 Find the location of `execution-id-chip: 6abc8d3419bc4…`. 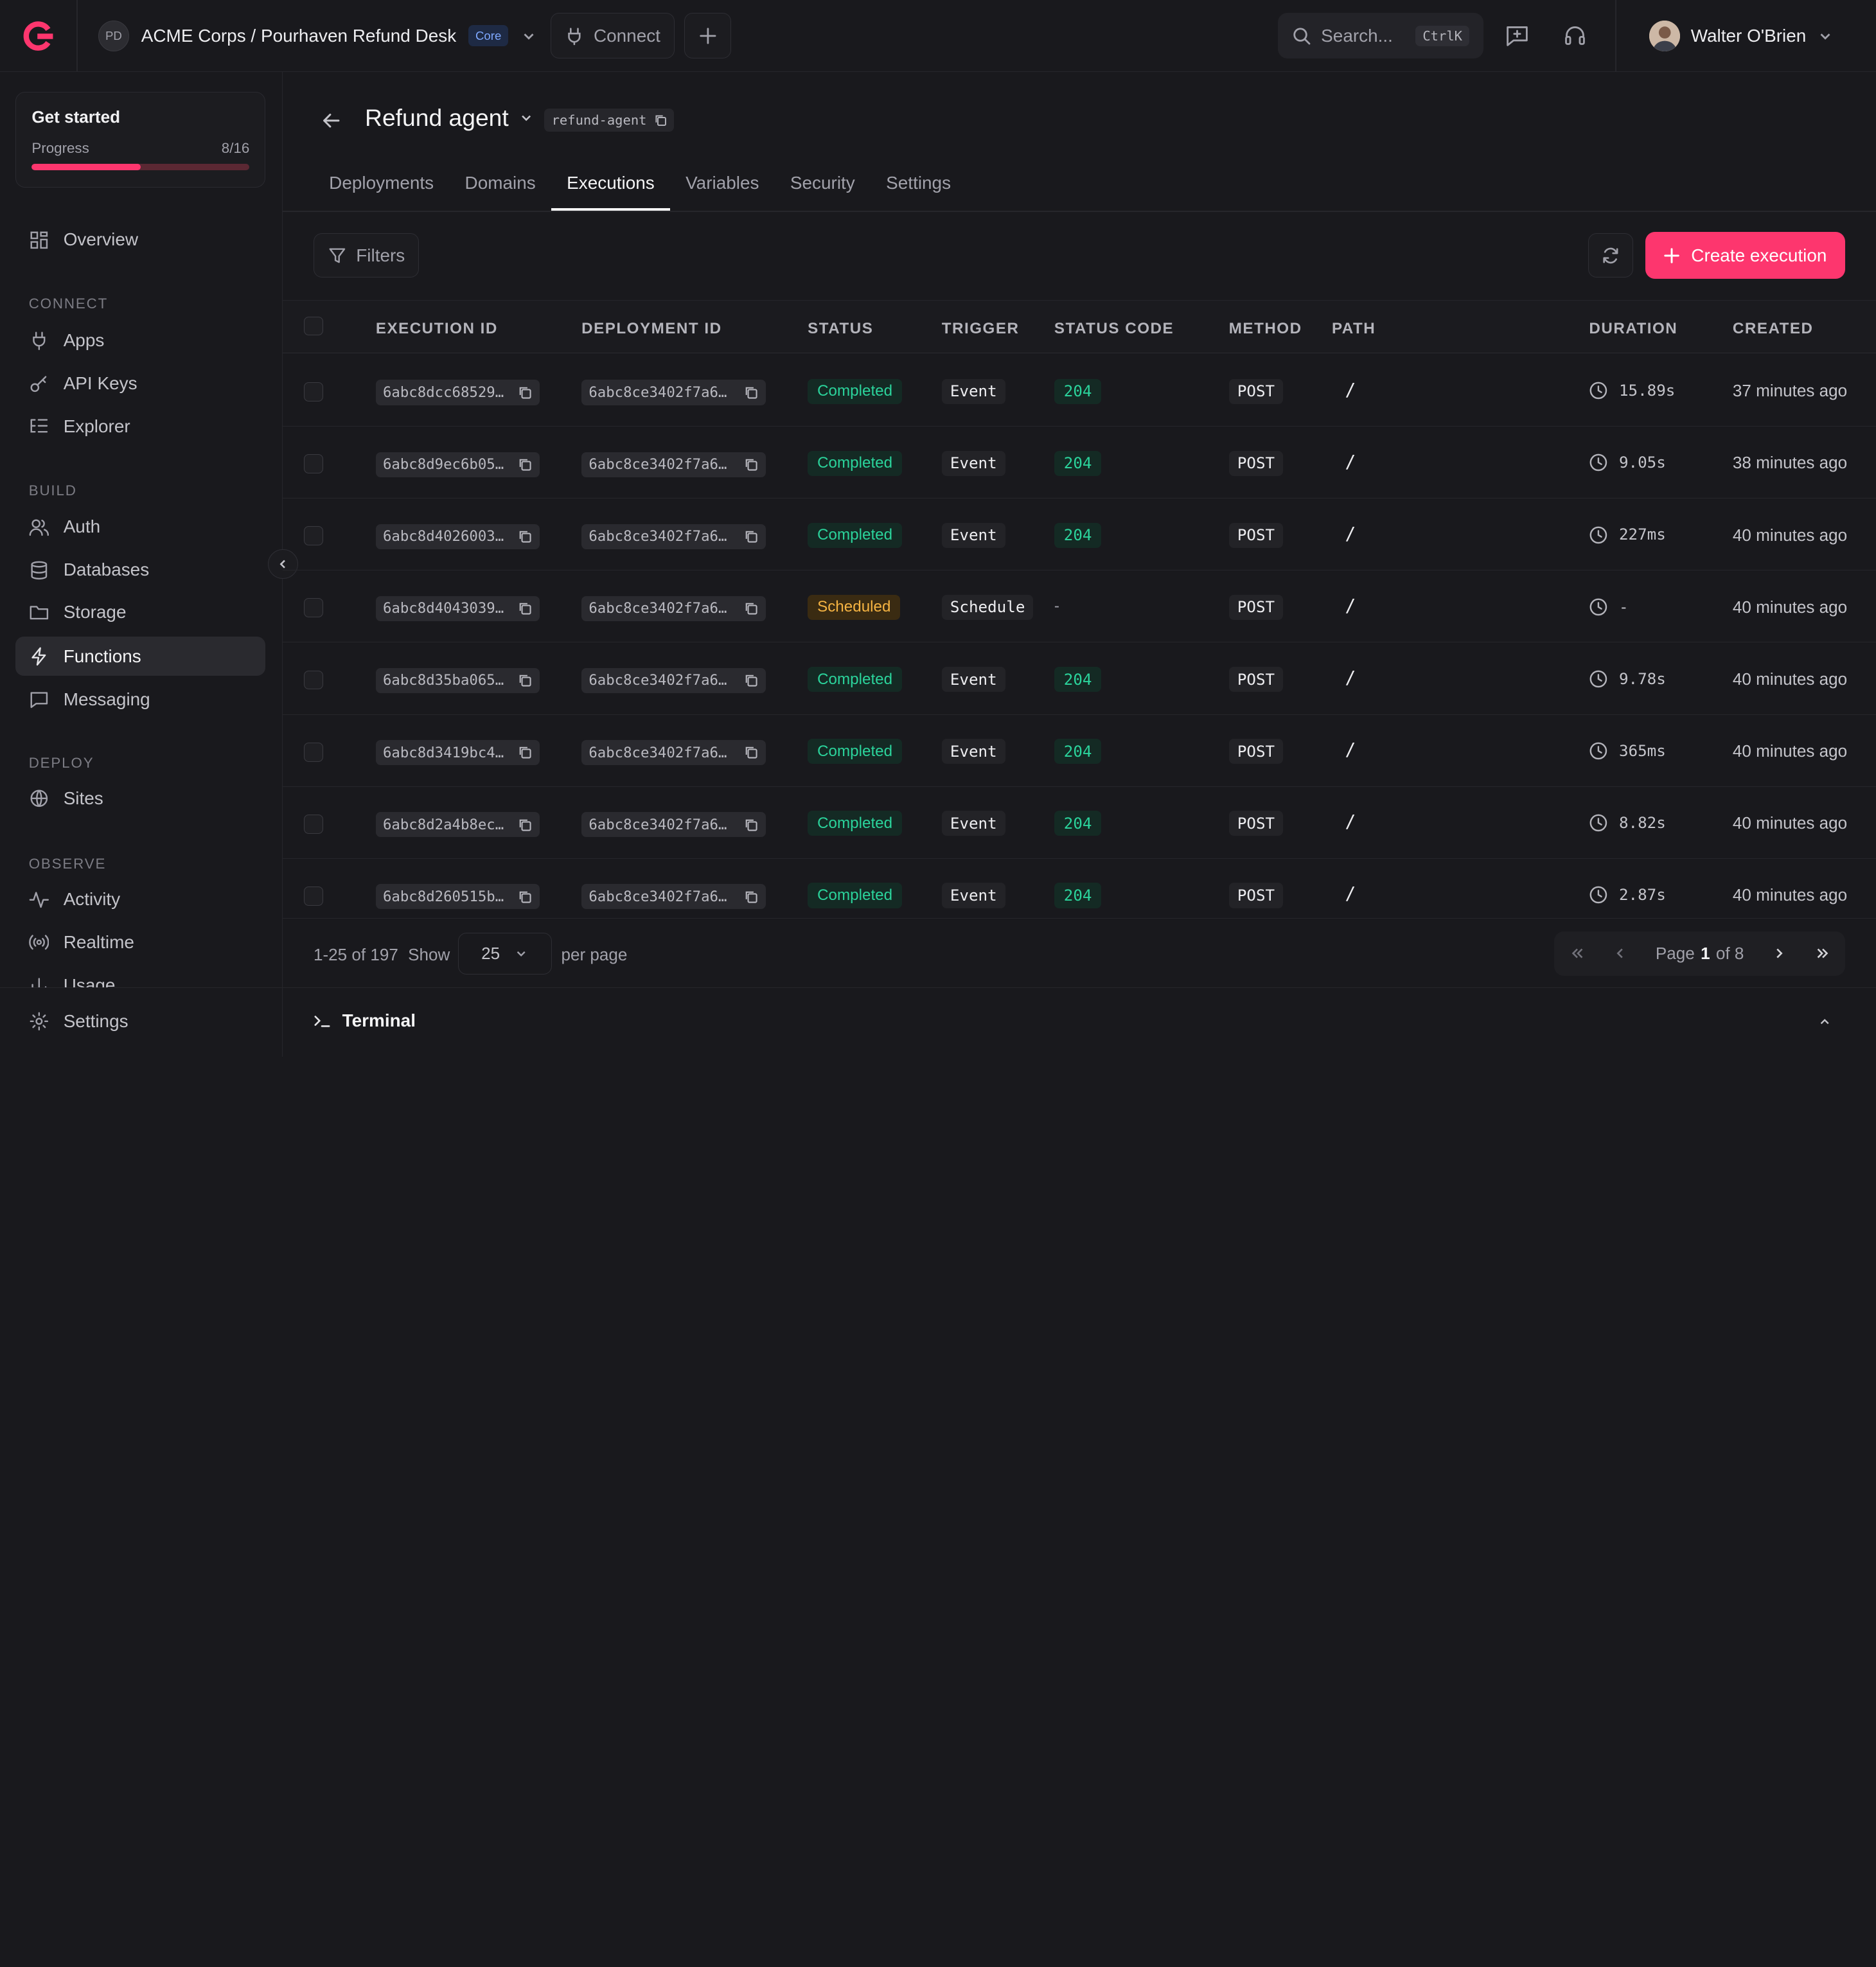

execution-id-chip: 6abc8d3419bc4… is located at coordinates (457, 753).